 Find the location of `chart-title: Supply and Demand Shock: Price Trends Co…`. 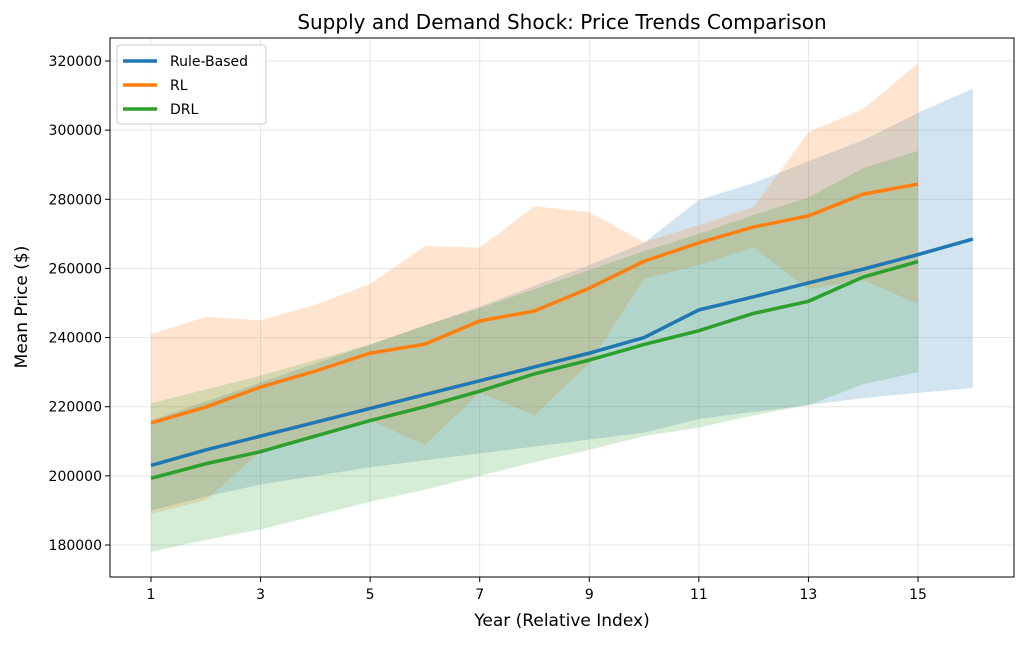

chart-title: Supply and Demand Shock: Price Trends Co… is located at coordinates (561, 22).